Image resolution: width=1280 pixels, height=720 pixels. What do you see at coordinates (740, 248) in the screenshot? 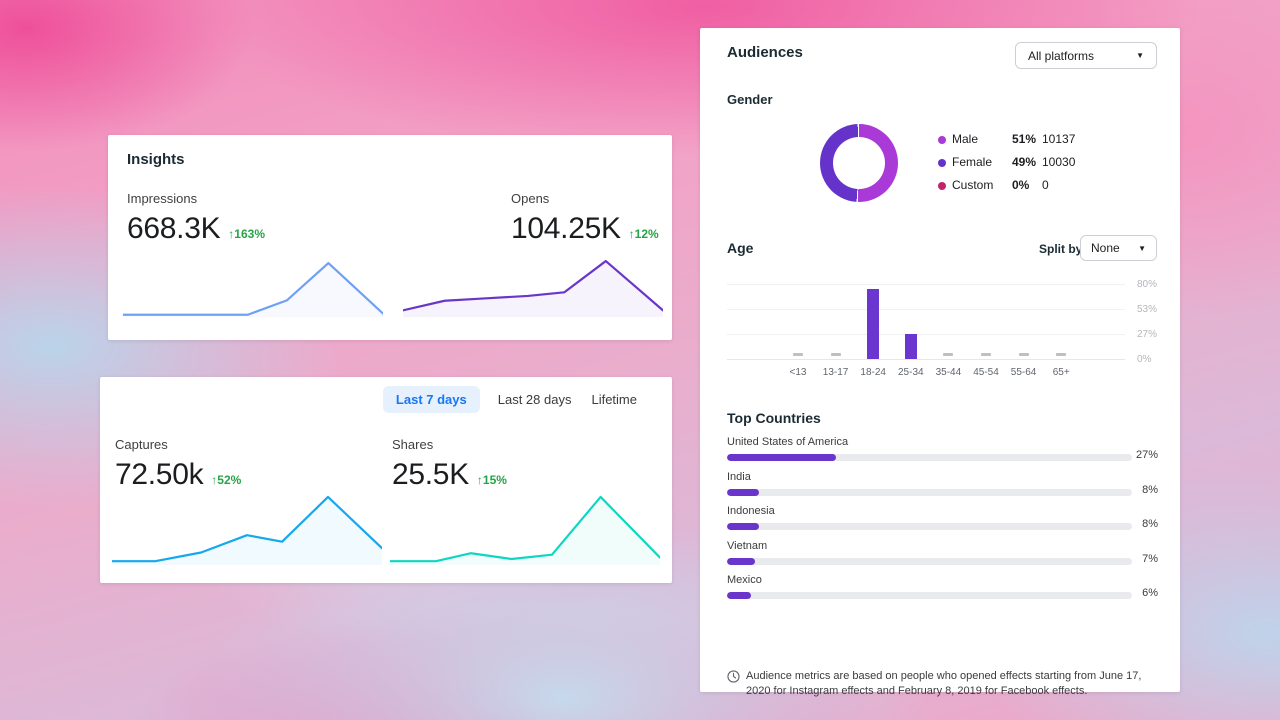
I see `age-heading: Age` at bounding box center [740, 248].